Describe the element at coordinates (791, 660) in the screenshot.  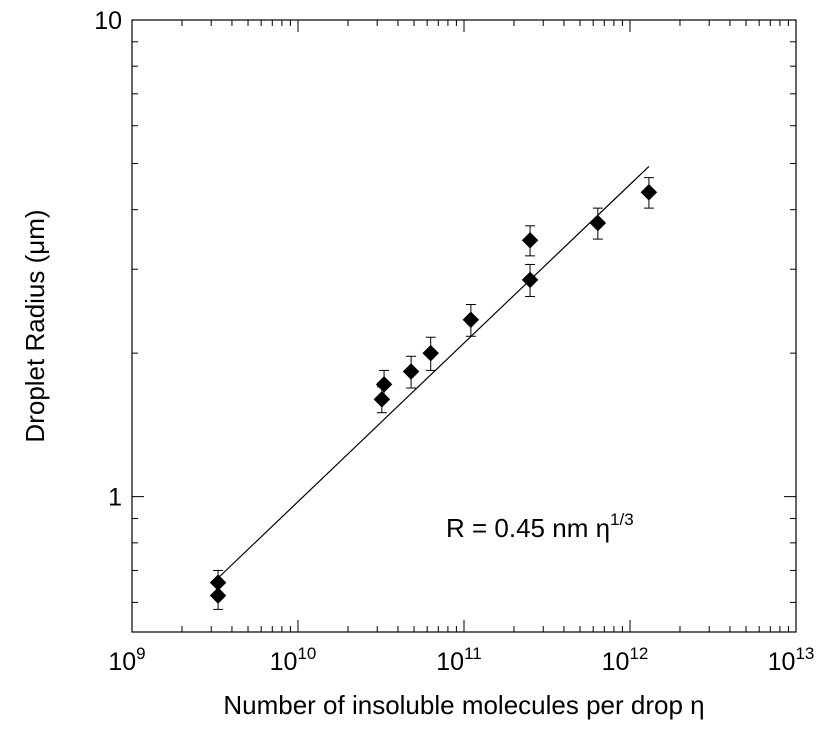
I see `x-tick-label: 1013` at that location.